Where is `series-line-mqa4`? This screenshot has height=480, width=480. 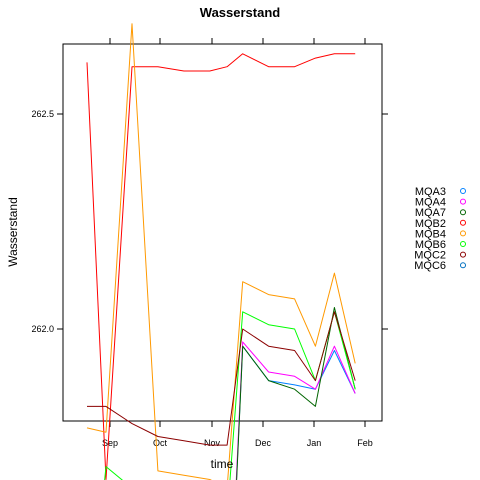
series-line-mqa4 is located at coordinates (295, 410).